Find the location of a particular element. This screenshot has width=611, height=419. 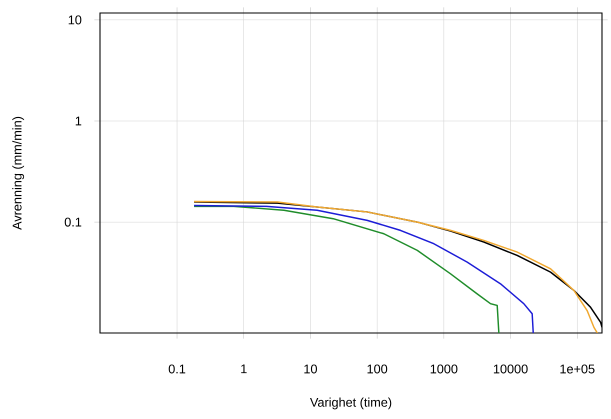

y-tick-label: 10 is located at coordinates (75, 19).